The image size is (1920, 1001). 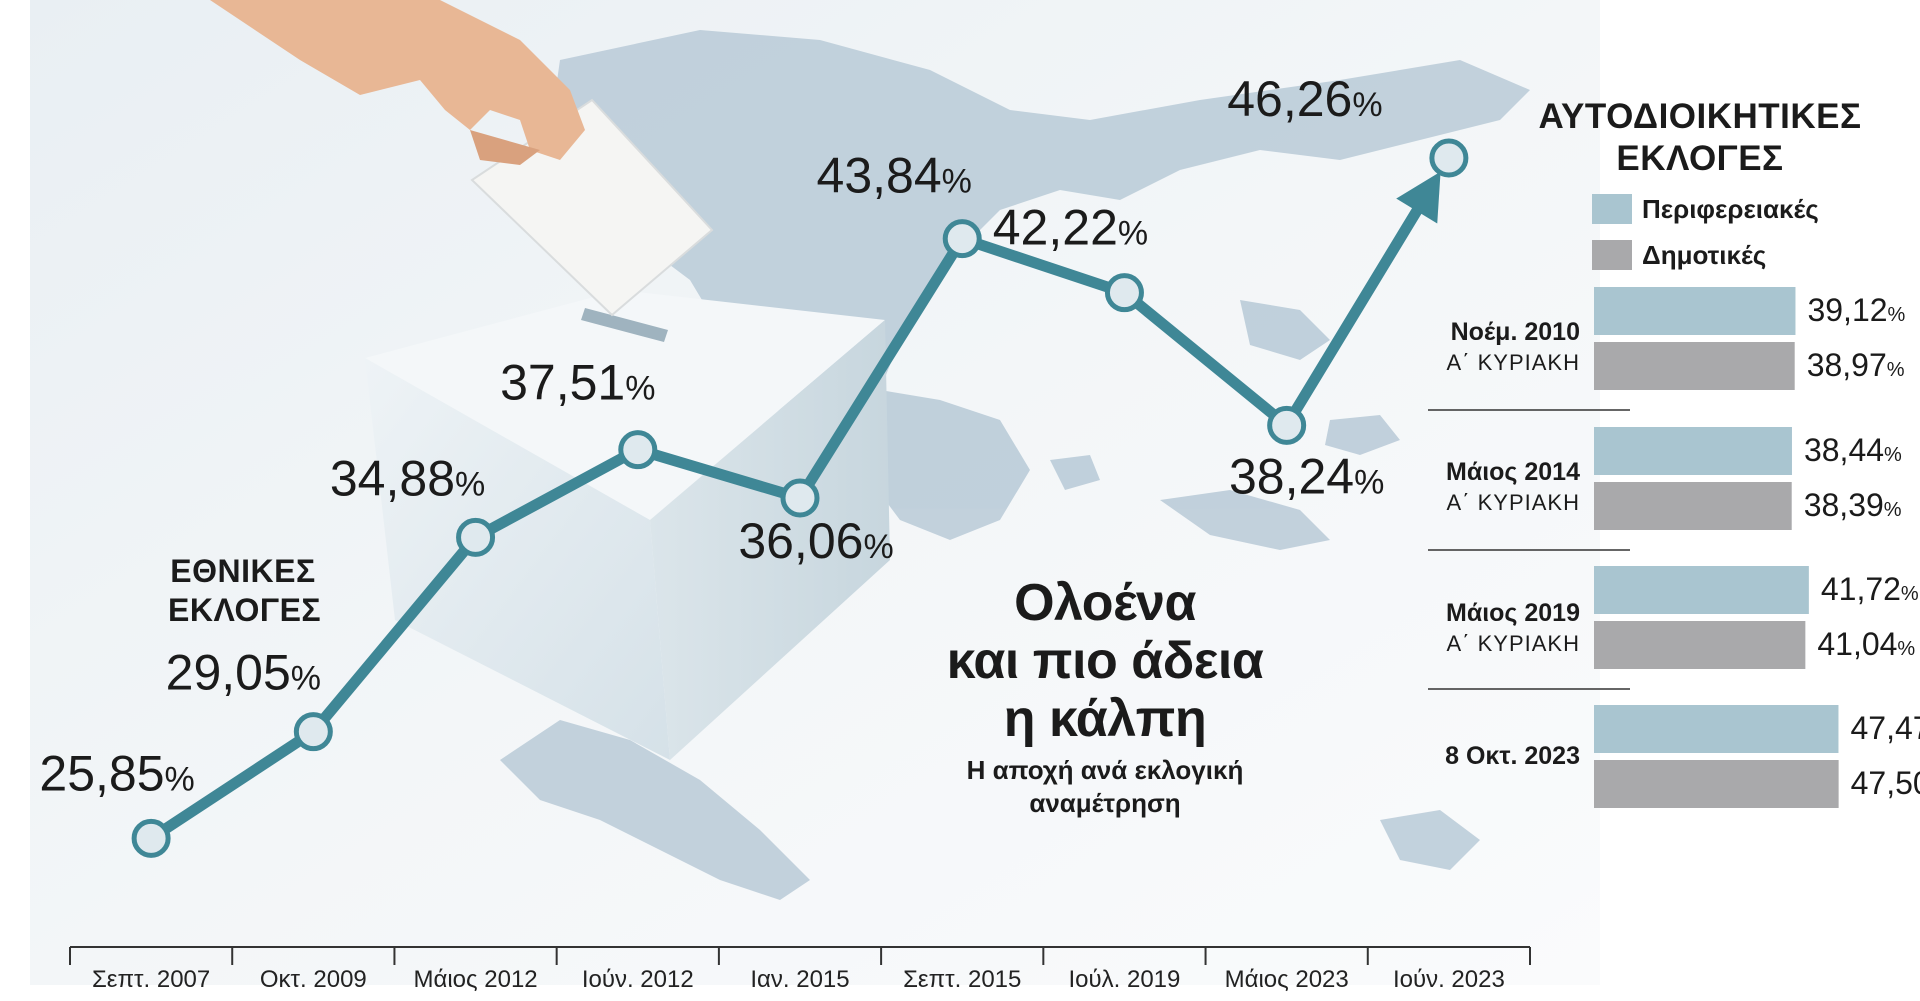 I want to click on national-elections-title: ΕΘΝΙΚΕΣ ΕΚΛΟΓΕΣ, so click(x=245, y=591).